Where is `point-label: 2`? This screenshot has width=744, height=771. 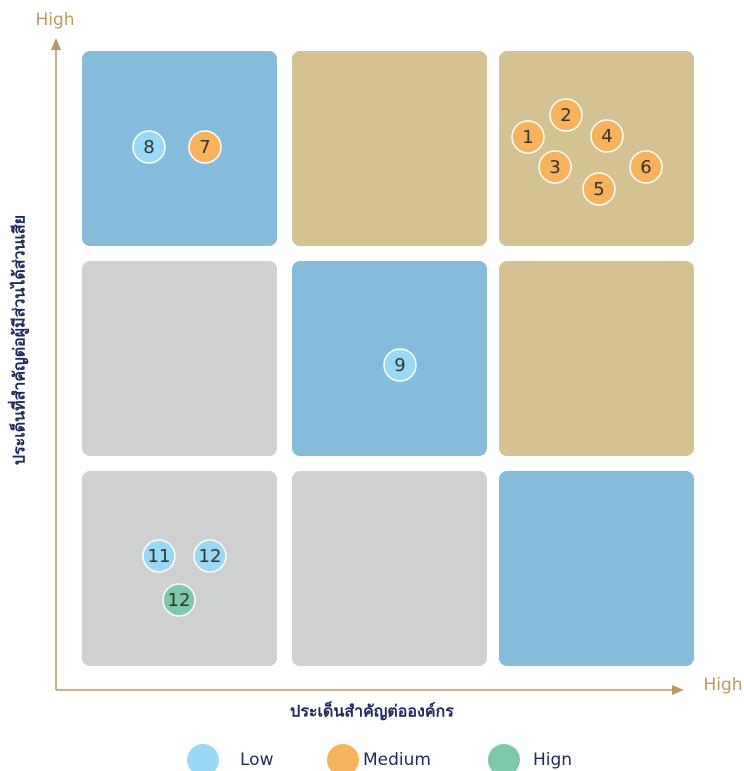 point-label: 2 is located at coordinates (565, 115).